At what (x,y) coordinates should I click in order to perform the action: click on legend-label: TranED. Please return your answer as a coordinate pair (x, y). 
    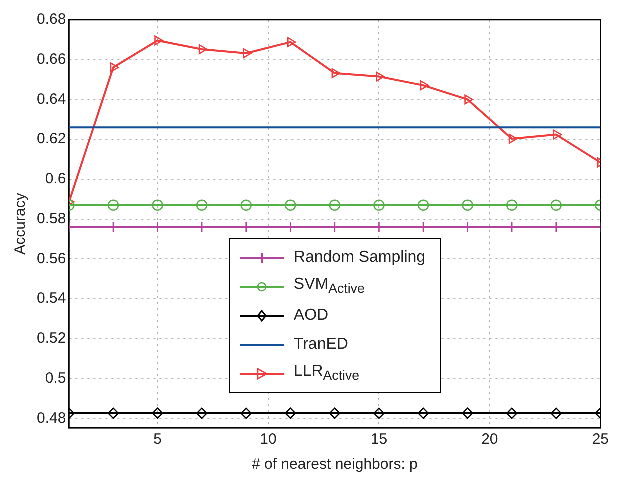
    Looking at the image, I should click on (321, 345).